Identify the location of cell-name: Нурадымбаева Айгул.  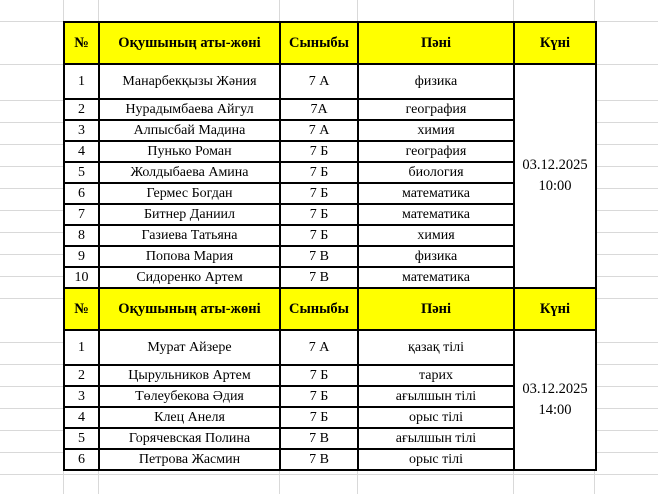
(189, 109).